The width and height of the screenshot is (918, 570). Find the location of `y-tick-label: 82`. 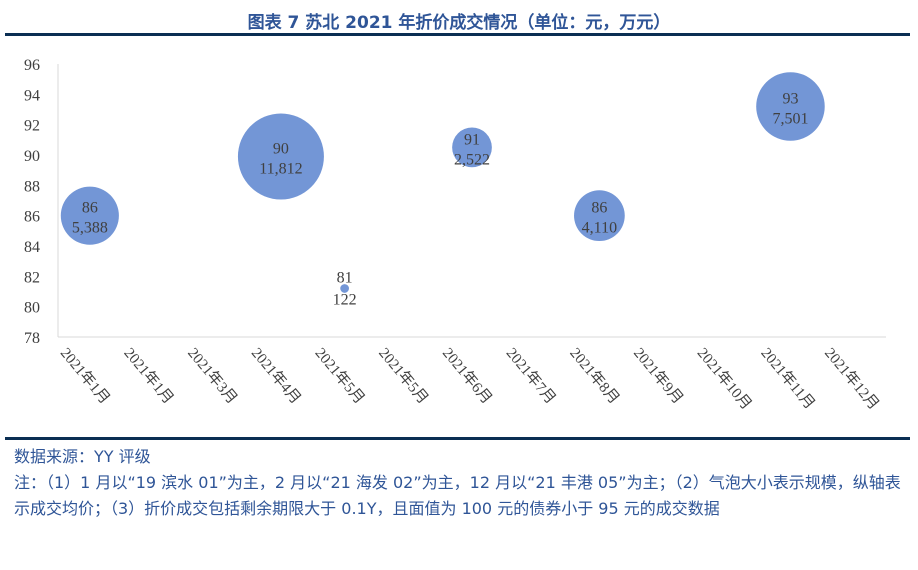

y-tick-label: 82 is located at coordinates (32, 277).